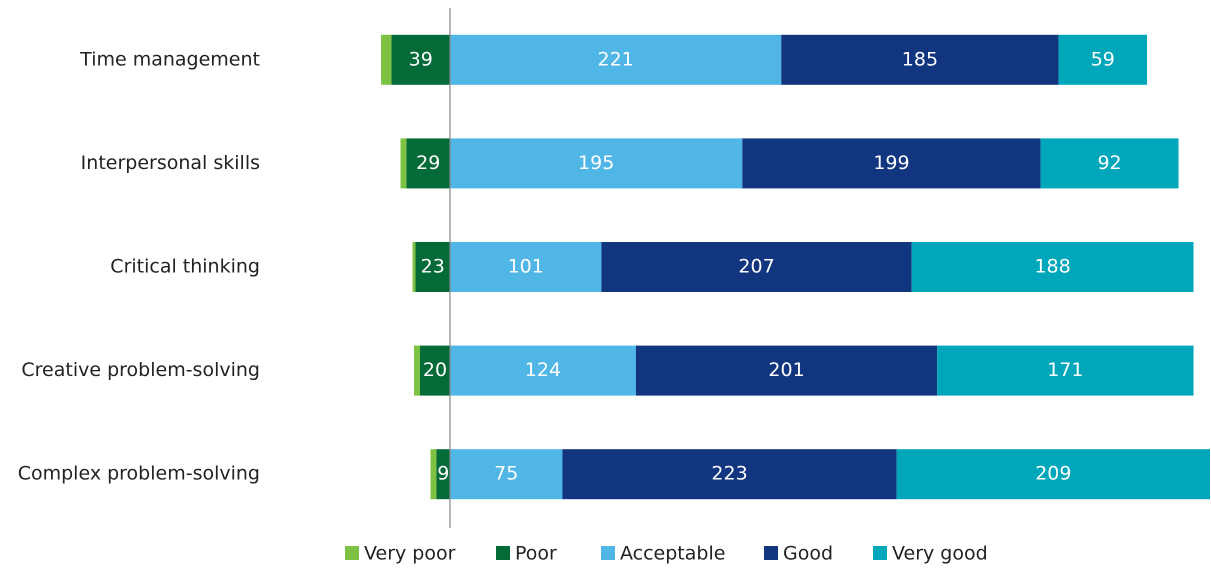 This screenshot has height=571, width=1211. I want to click on data-label: 199, so click(891, 163).